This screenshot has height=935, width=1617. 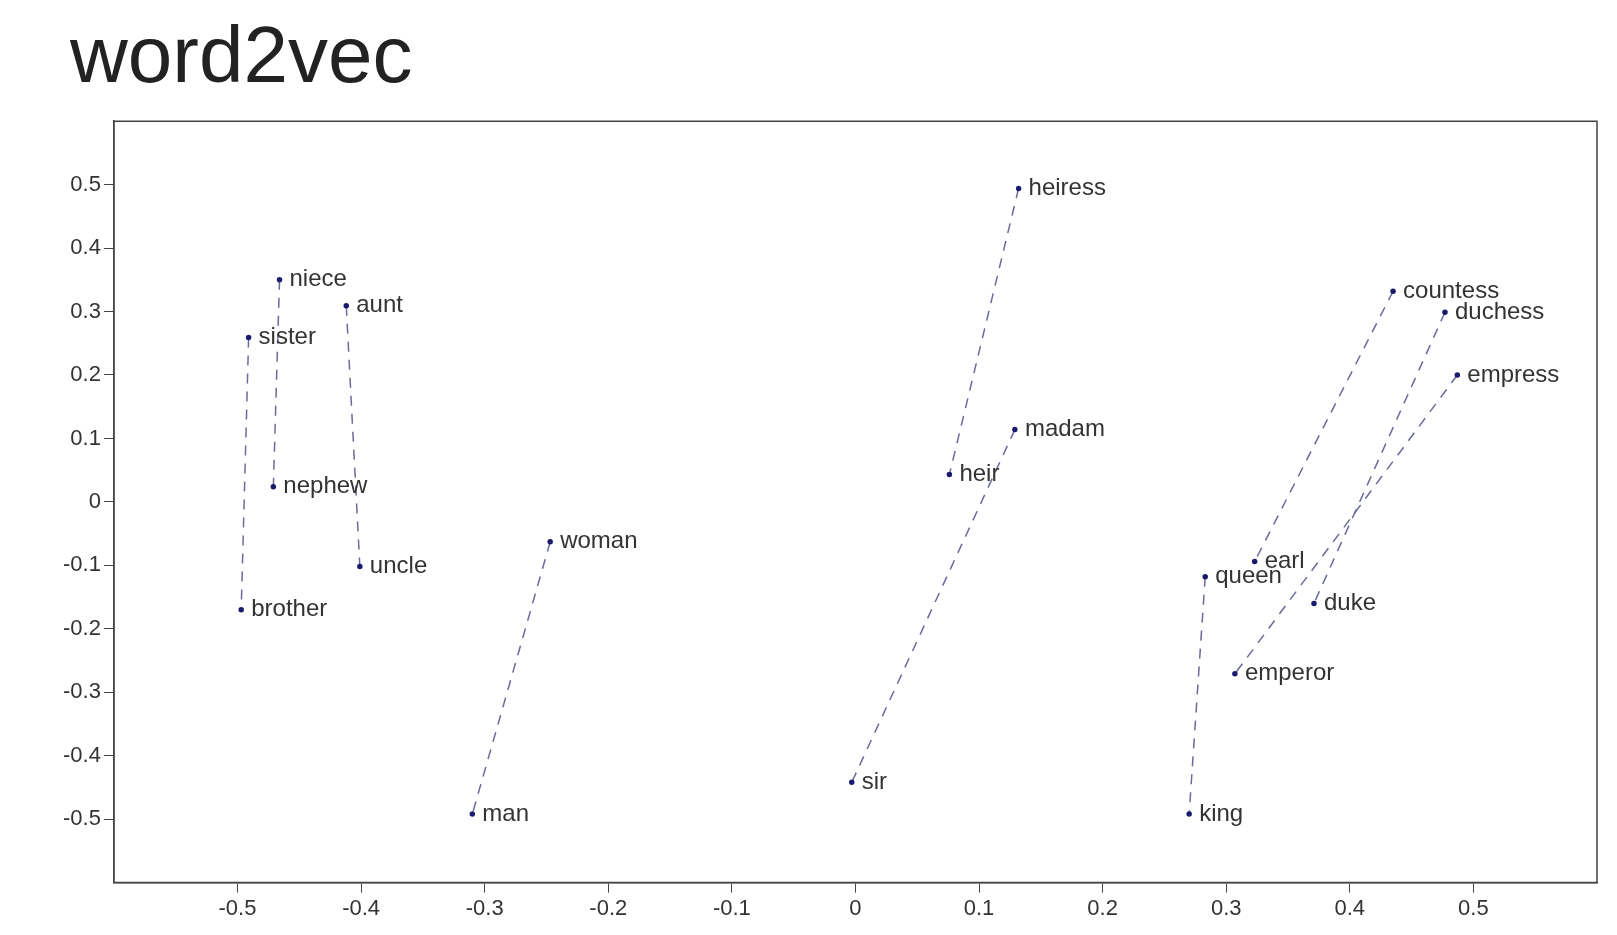 I want to click on annotation: countess, so click(x=1451, y=289).